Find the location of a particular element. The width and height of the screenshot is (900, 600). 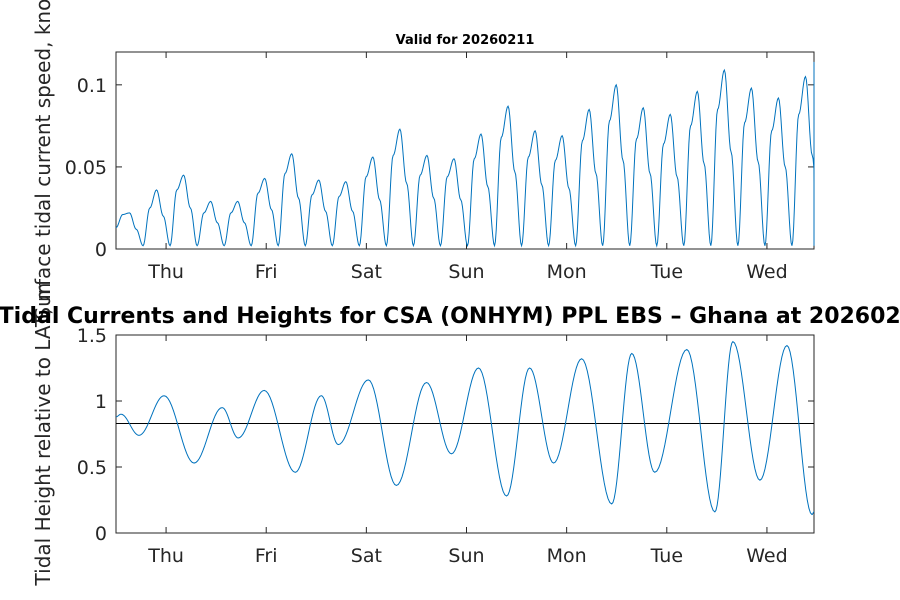

tidal-height-y-tick-label: 1 is located at coordinates (101, 402).